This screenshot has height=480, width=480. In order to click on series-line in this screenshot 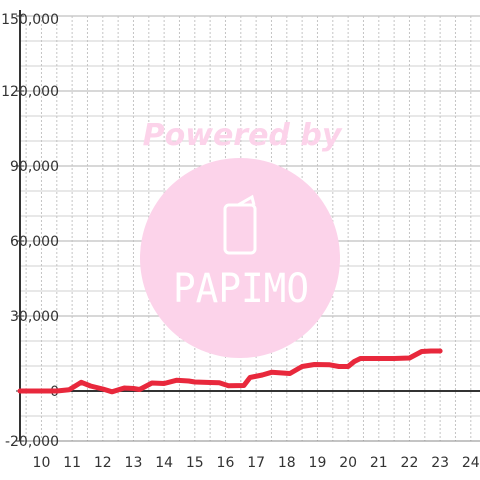, I will do `click(230, 371)`.